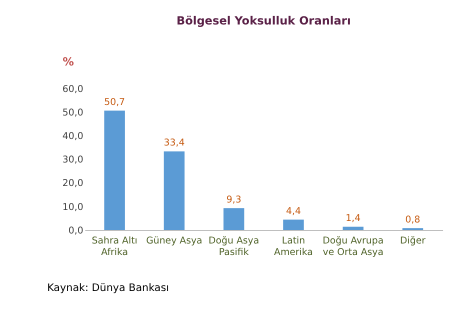 This screenshot has width=452, height=327. Describe the element at coordinates (73, 136) in the screenshot. I see `y-tick-label: 40,0` at that location.